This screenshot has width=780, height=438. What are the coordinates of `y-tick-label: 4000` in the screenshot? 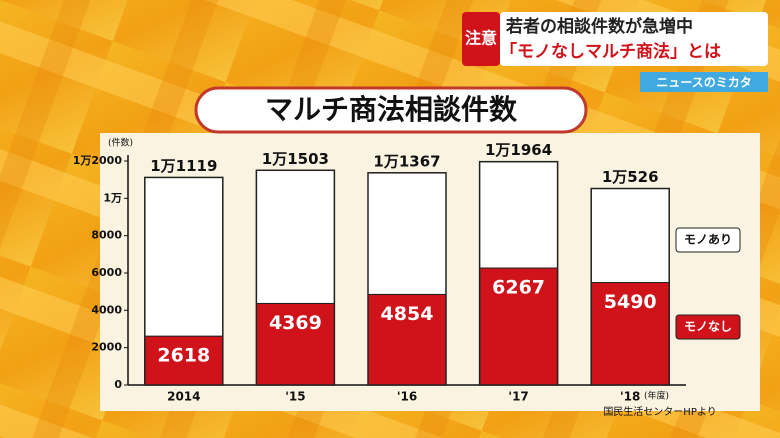 It's located at (106, 309).